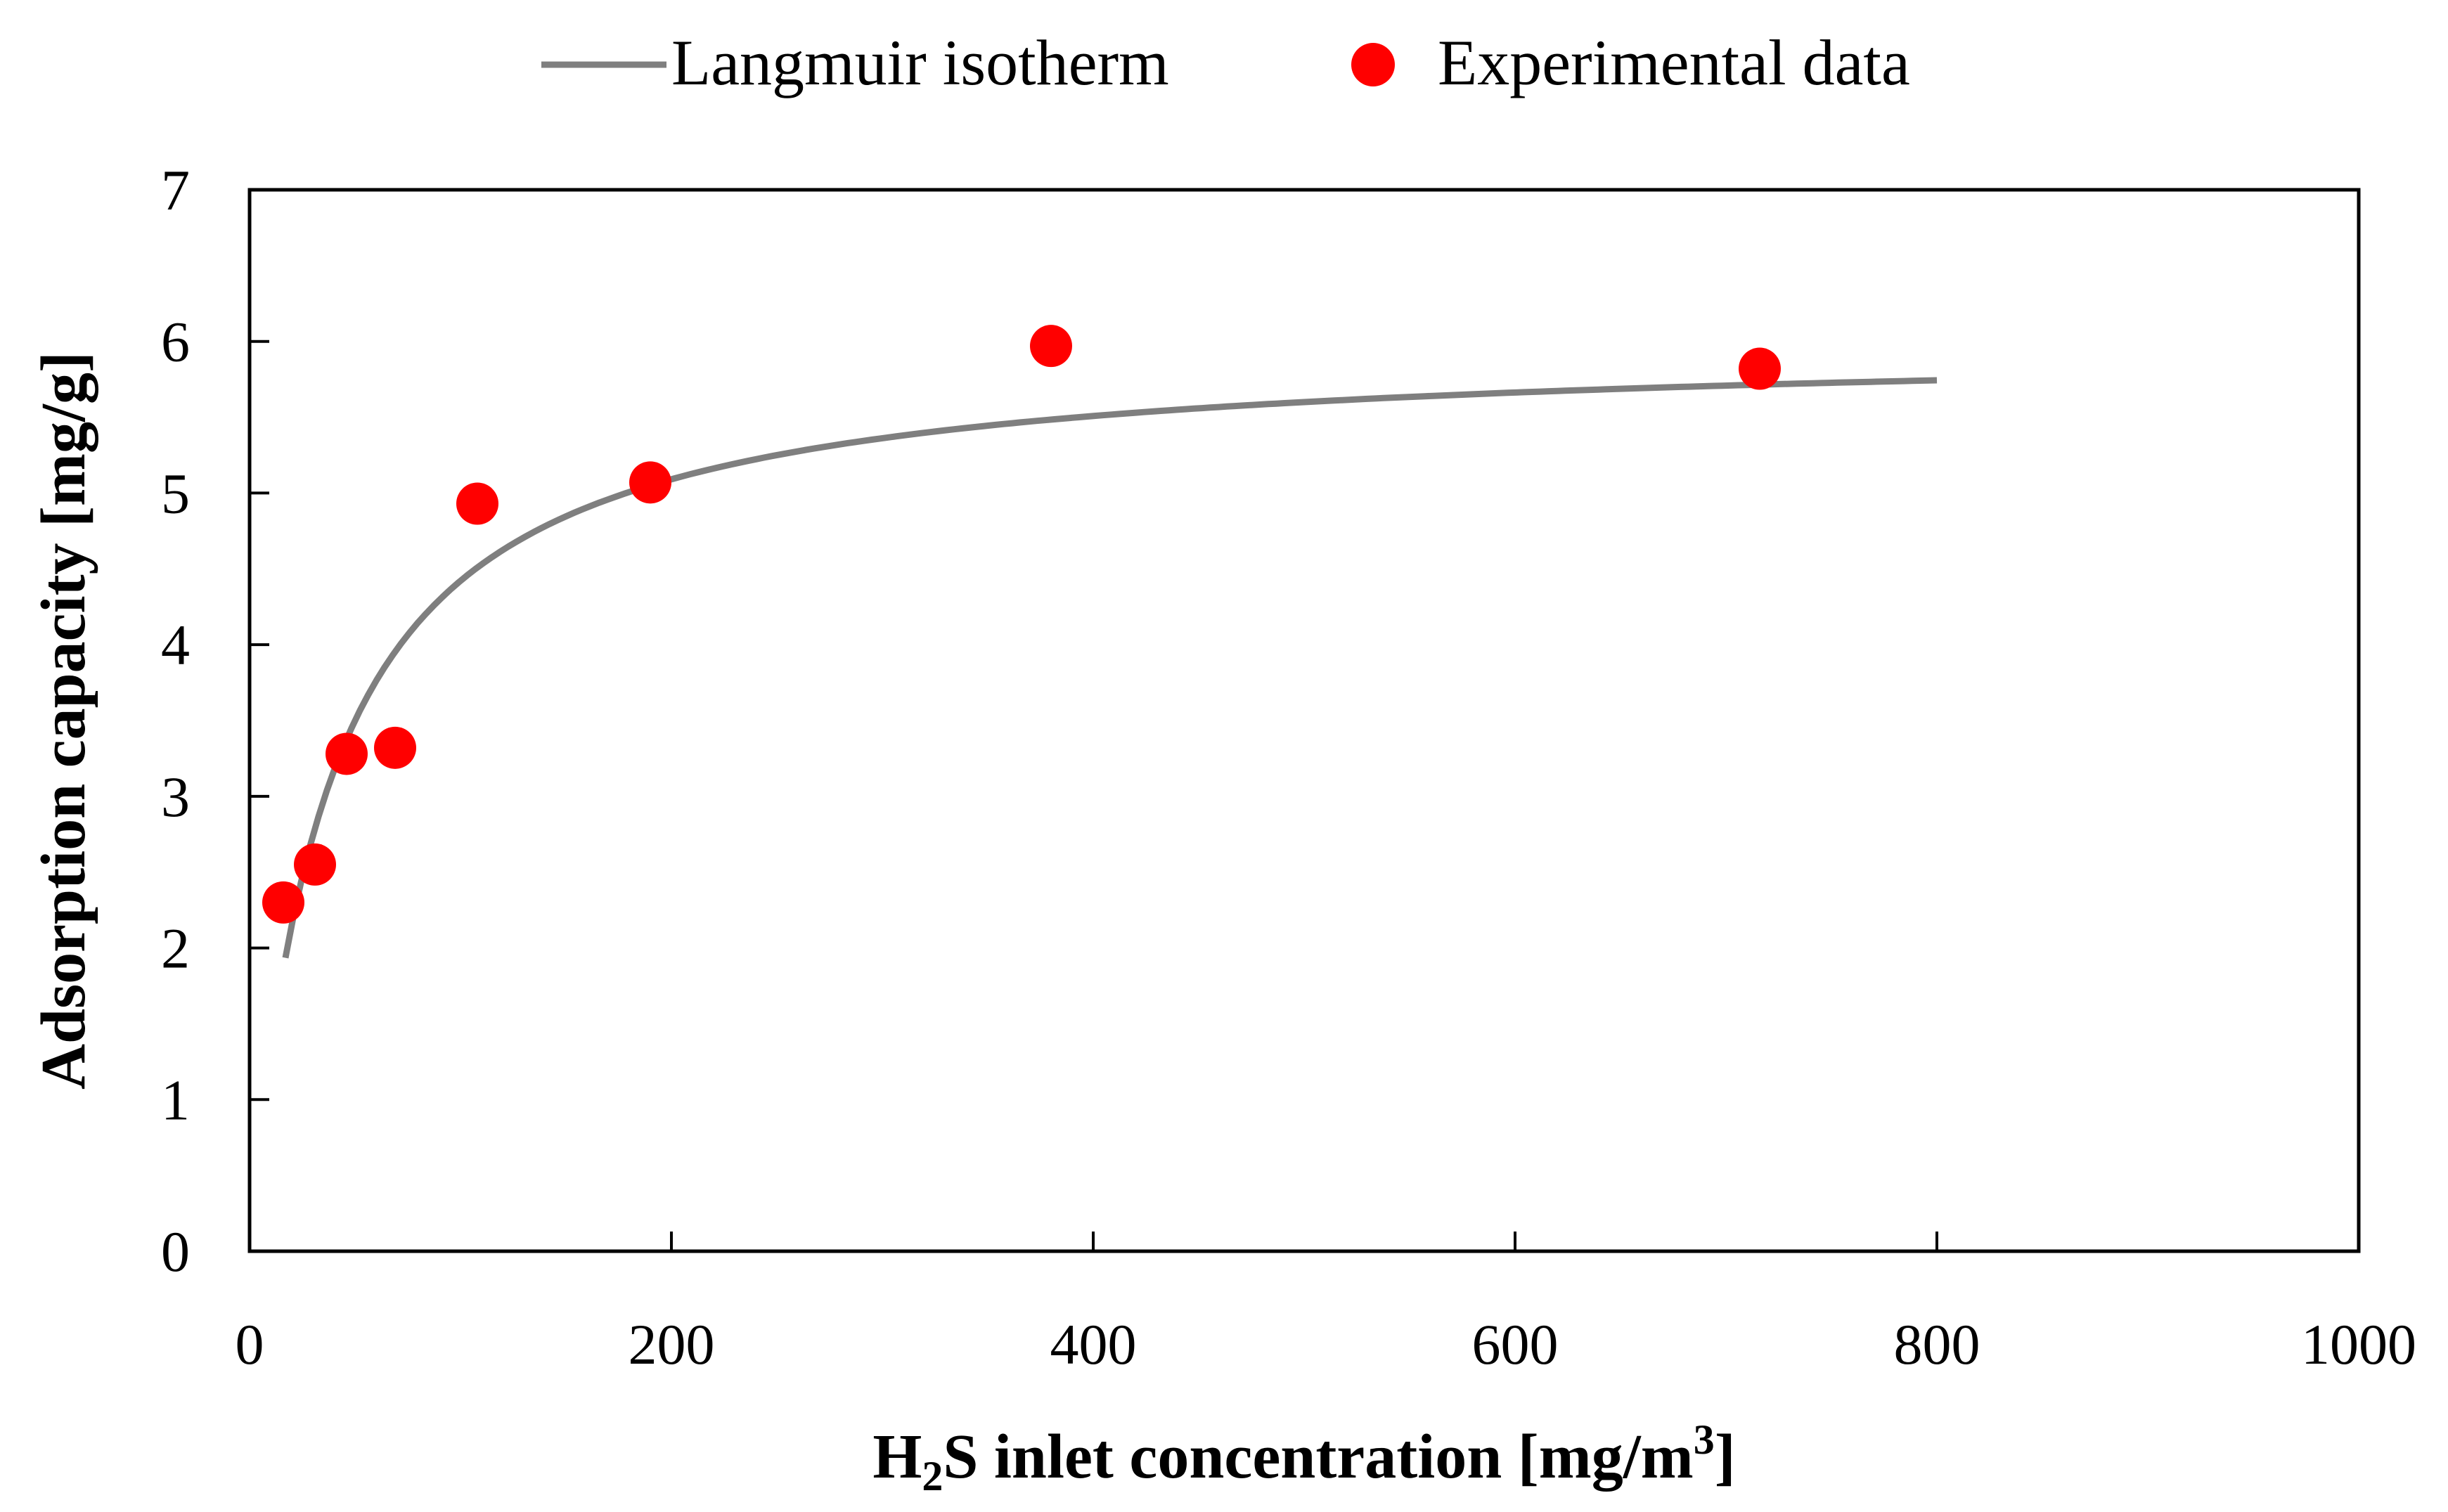 Image resolution: width=2448 pixels, height=1512 pixels. I want to click on x-axis-title-end: ], so click(1726, 1457).